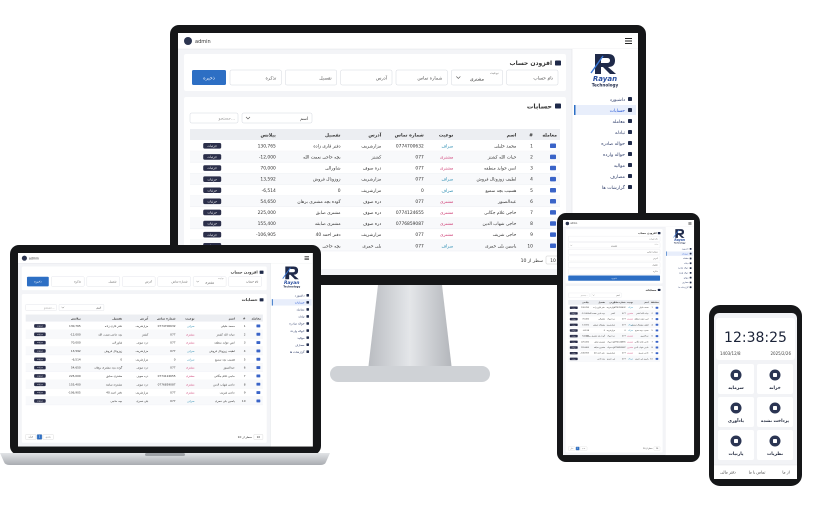  What do you see at coordinates (614, 278) in the screenshot?
I see `save-button` at bounding box center [614, 278].